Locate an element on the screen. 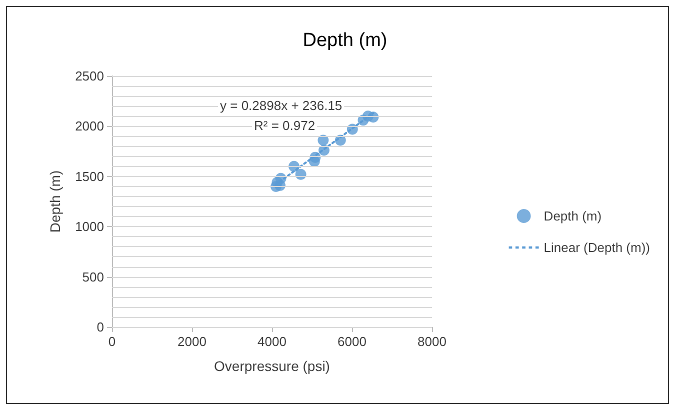  y-tick-label: 1000 is located at coordinates (89, 226).